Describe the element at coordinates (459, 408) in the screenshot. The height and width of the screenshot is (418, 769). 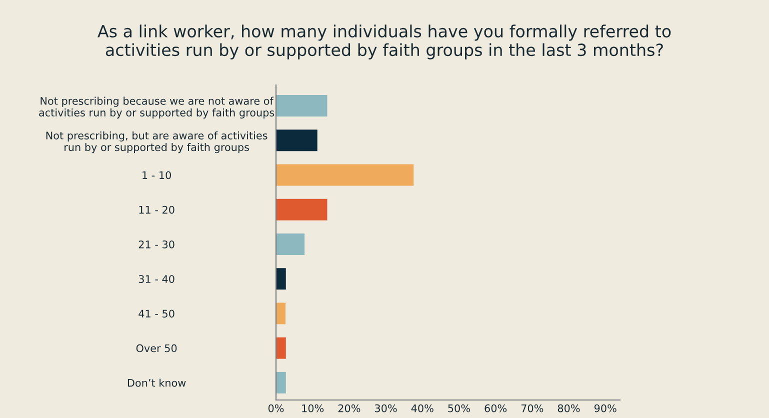
I see `x-tick-label: 50%` at that location.